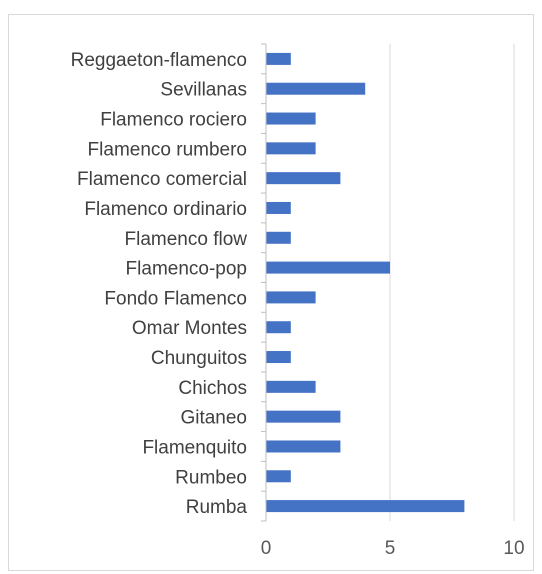 Image resolution: width=542 pixels, height=574 pixels. Describe the element at coordinates (189, 328) in the screenshot. I see `category-label: Omar Montes` at that location.